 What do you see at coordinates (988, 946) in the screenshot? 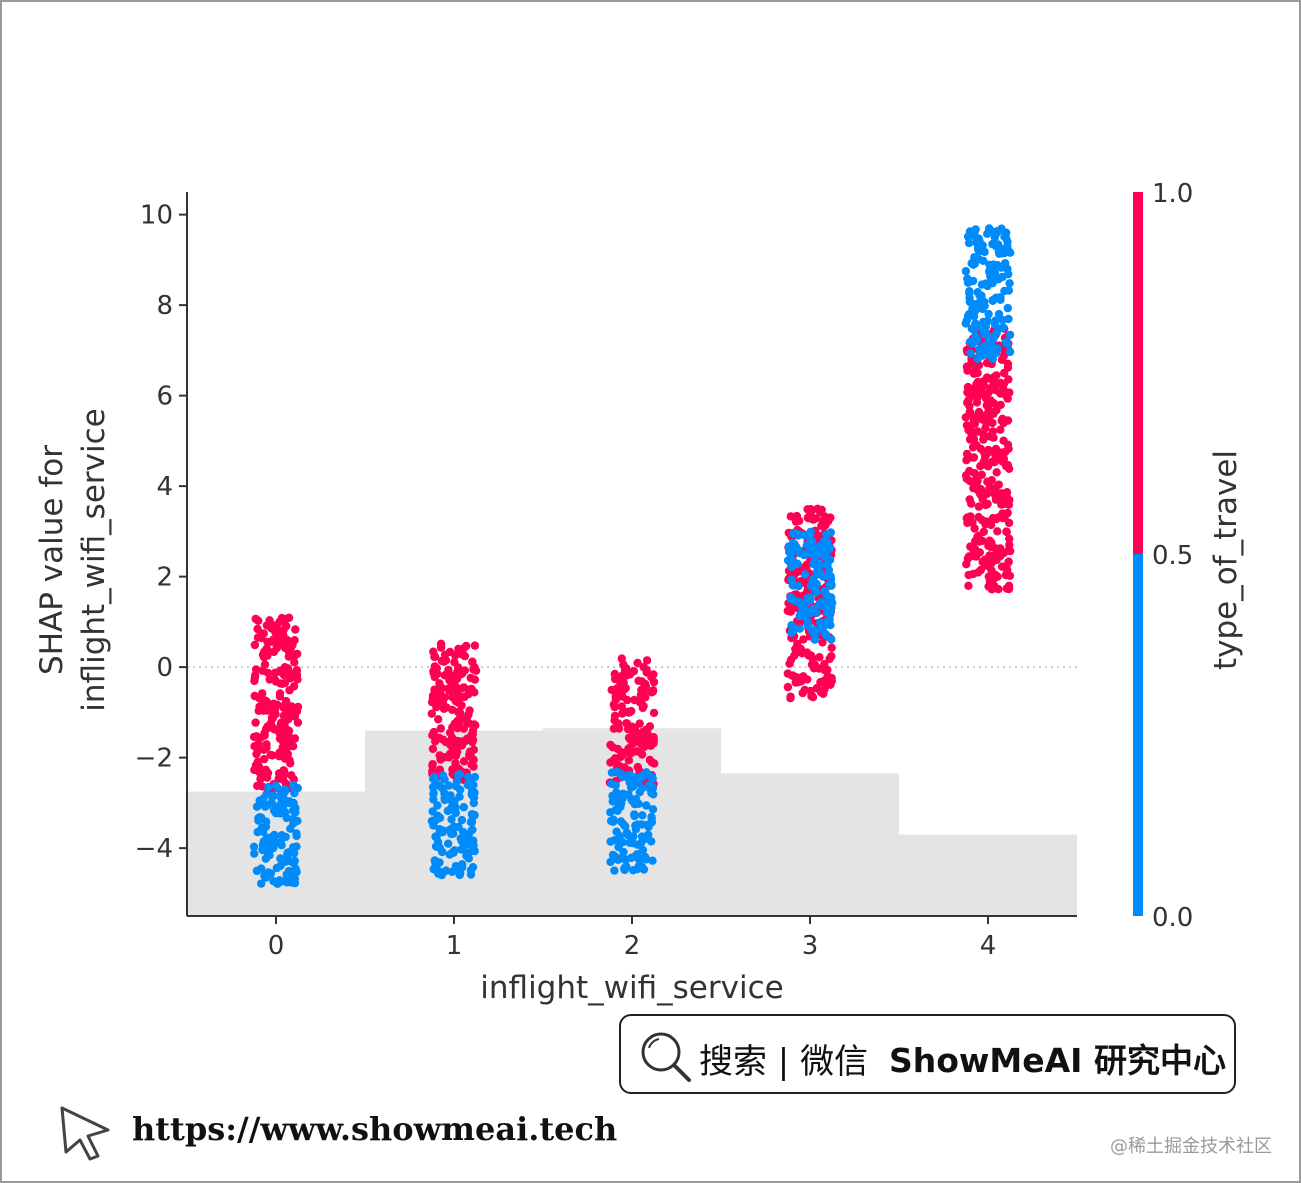
I see `x-tick-label: 4` at bounding box center [988, 946].